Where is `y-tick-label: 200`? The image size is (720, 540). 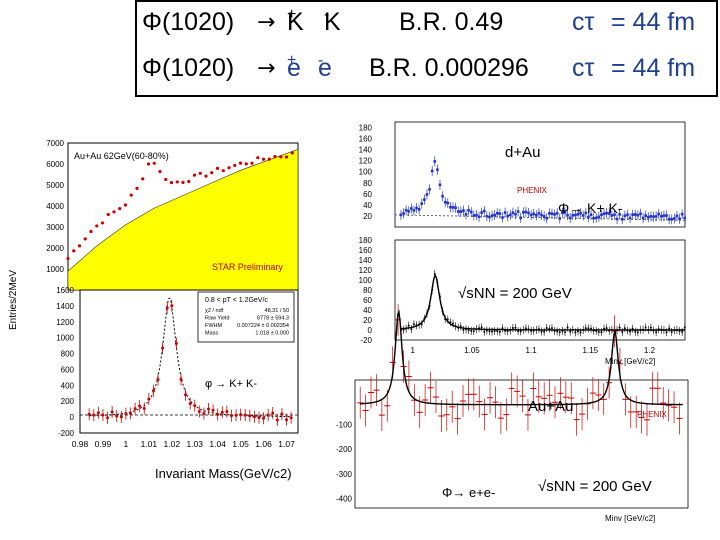
y-tick-label: 200 is located at coordinates (68, 401).